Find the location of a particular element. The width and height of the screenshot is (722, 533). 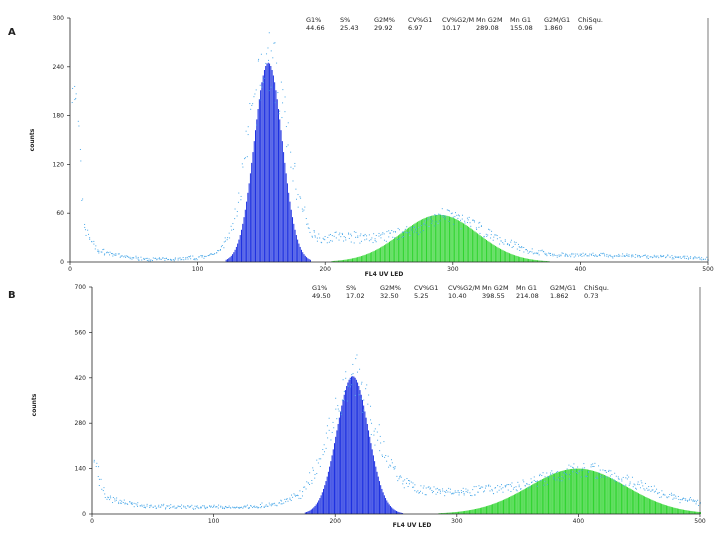

stats-header-7: G2M/G1 is located at coordinates (557, 20).